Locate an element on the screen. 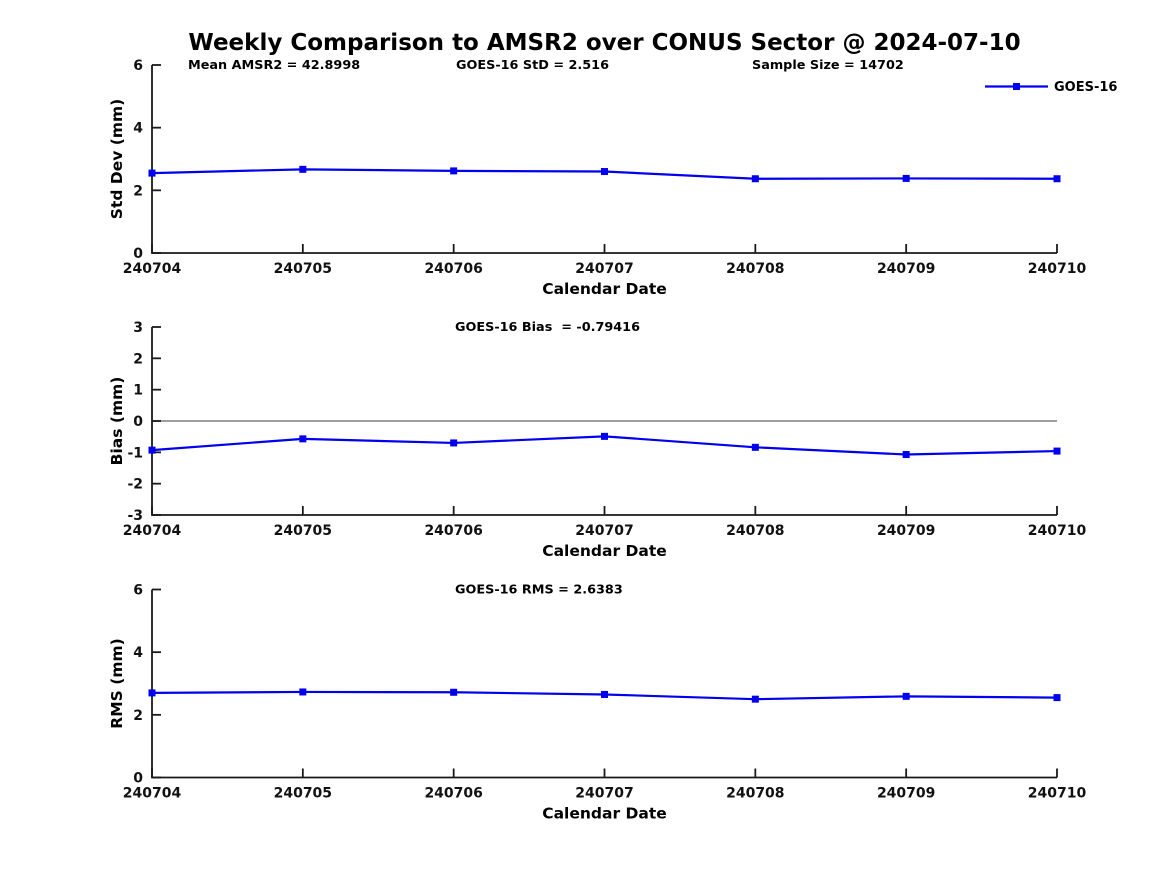 This screenshot has height=875, width=1167. y-tick-label: 1 is located at coordinates (138, 391).